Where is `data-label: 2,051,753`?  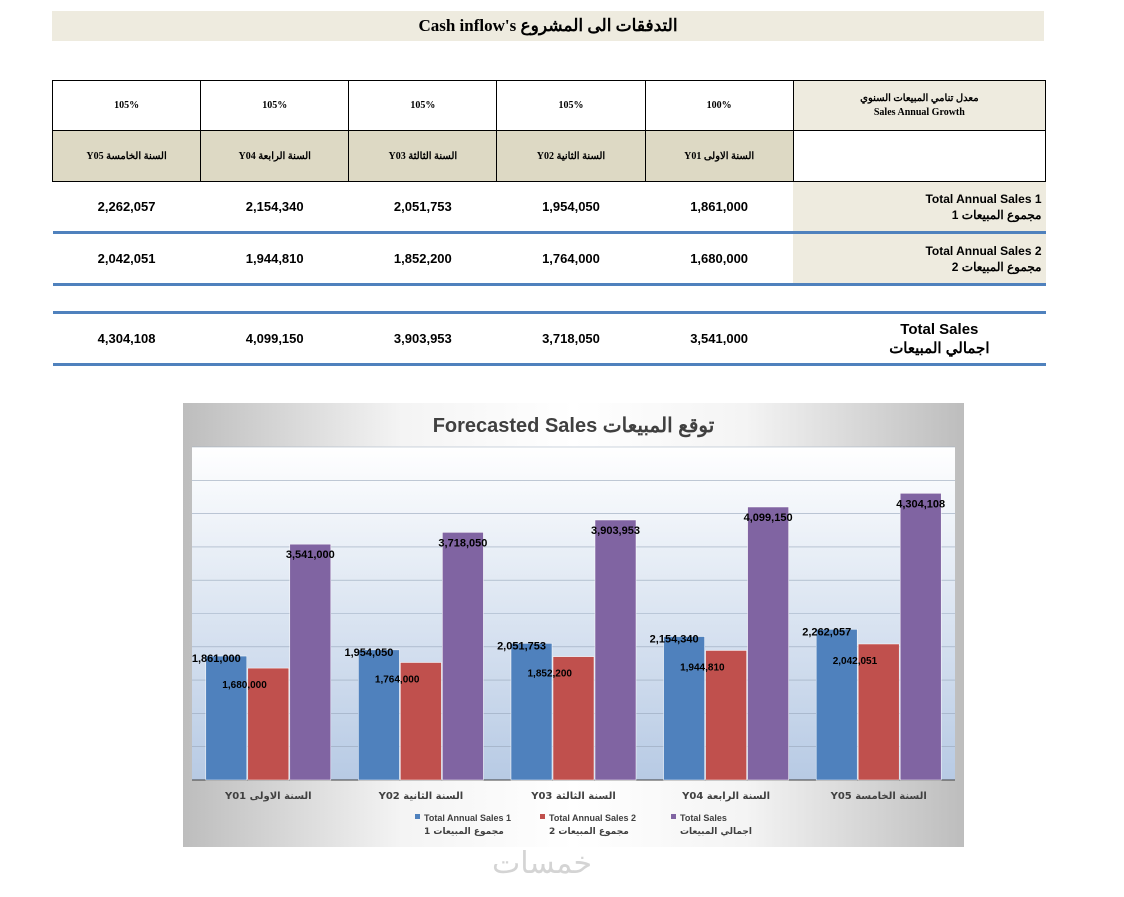
data-label: 2,051,753 is located at coordinates (521, 646).